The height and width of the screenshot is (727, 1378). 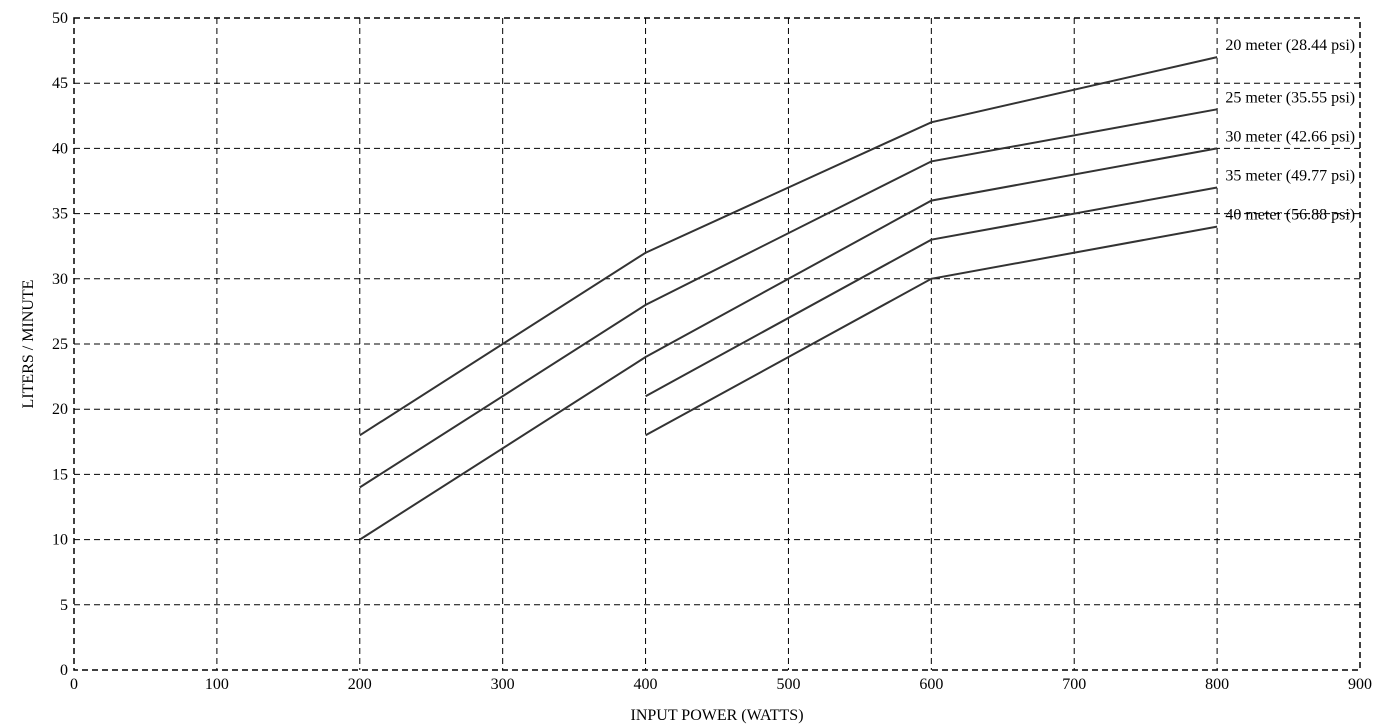 I want to click on y-tick-label: 45, so click(x=60, y=83).